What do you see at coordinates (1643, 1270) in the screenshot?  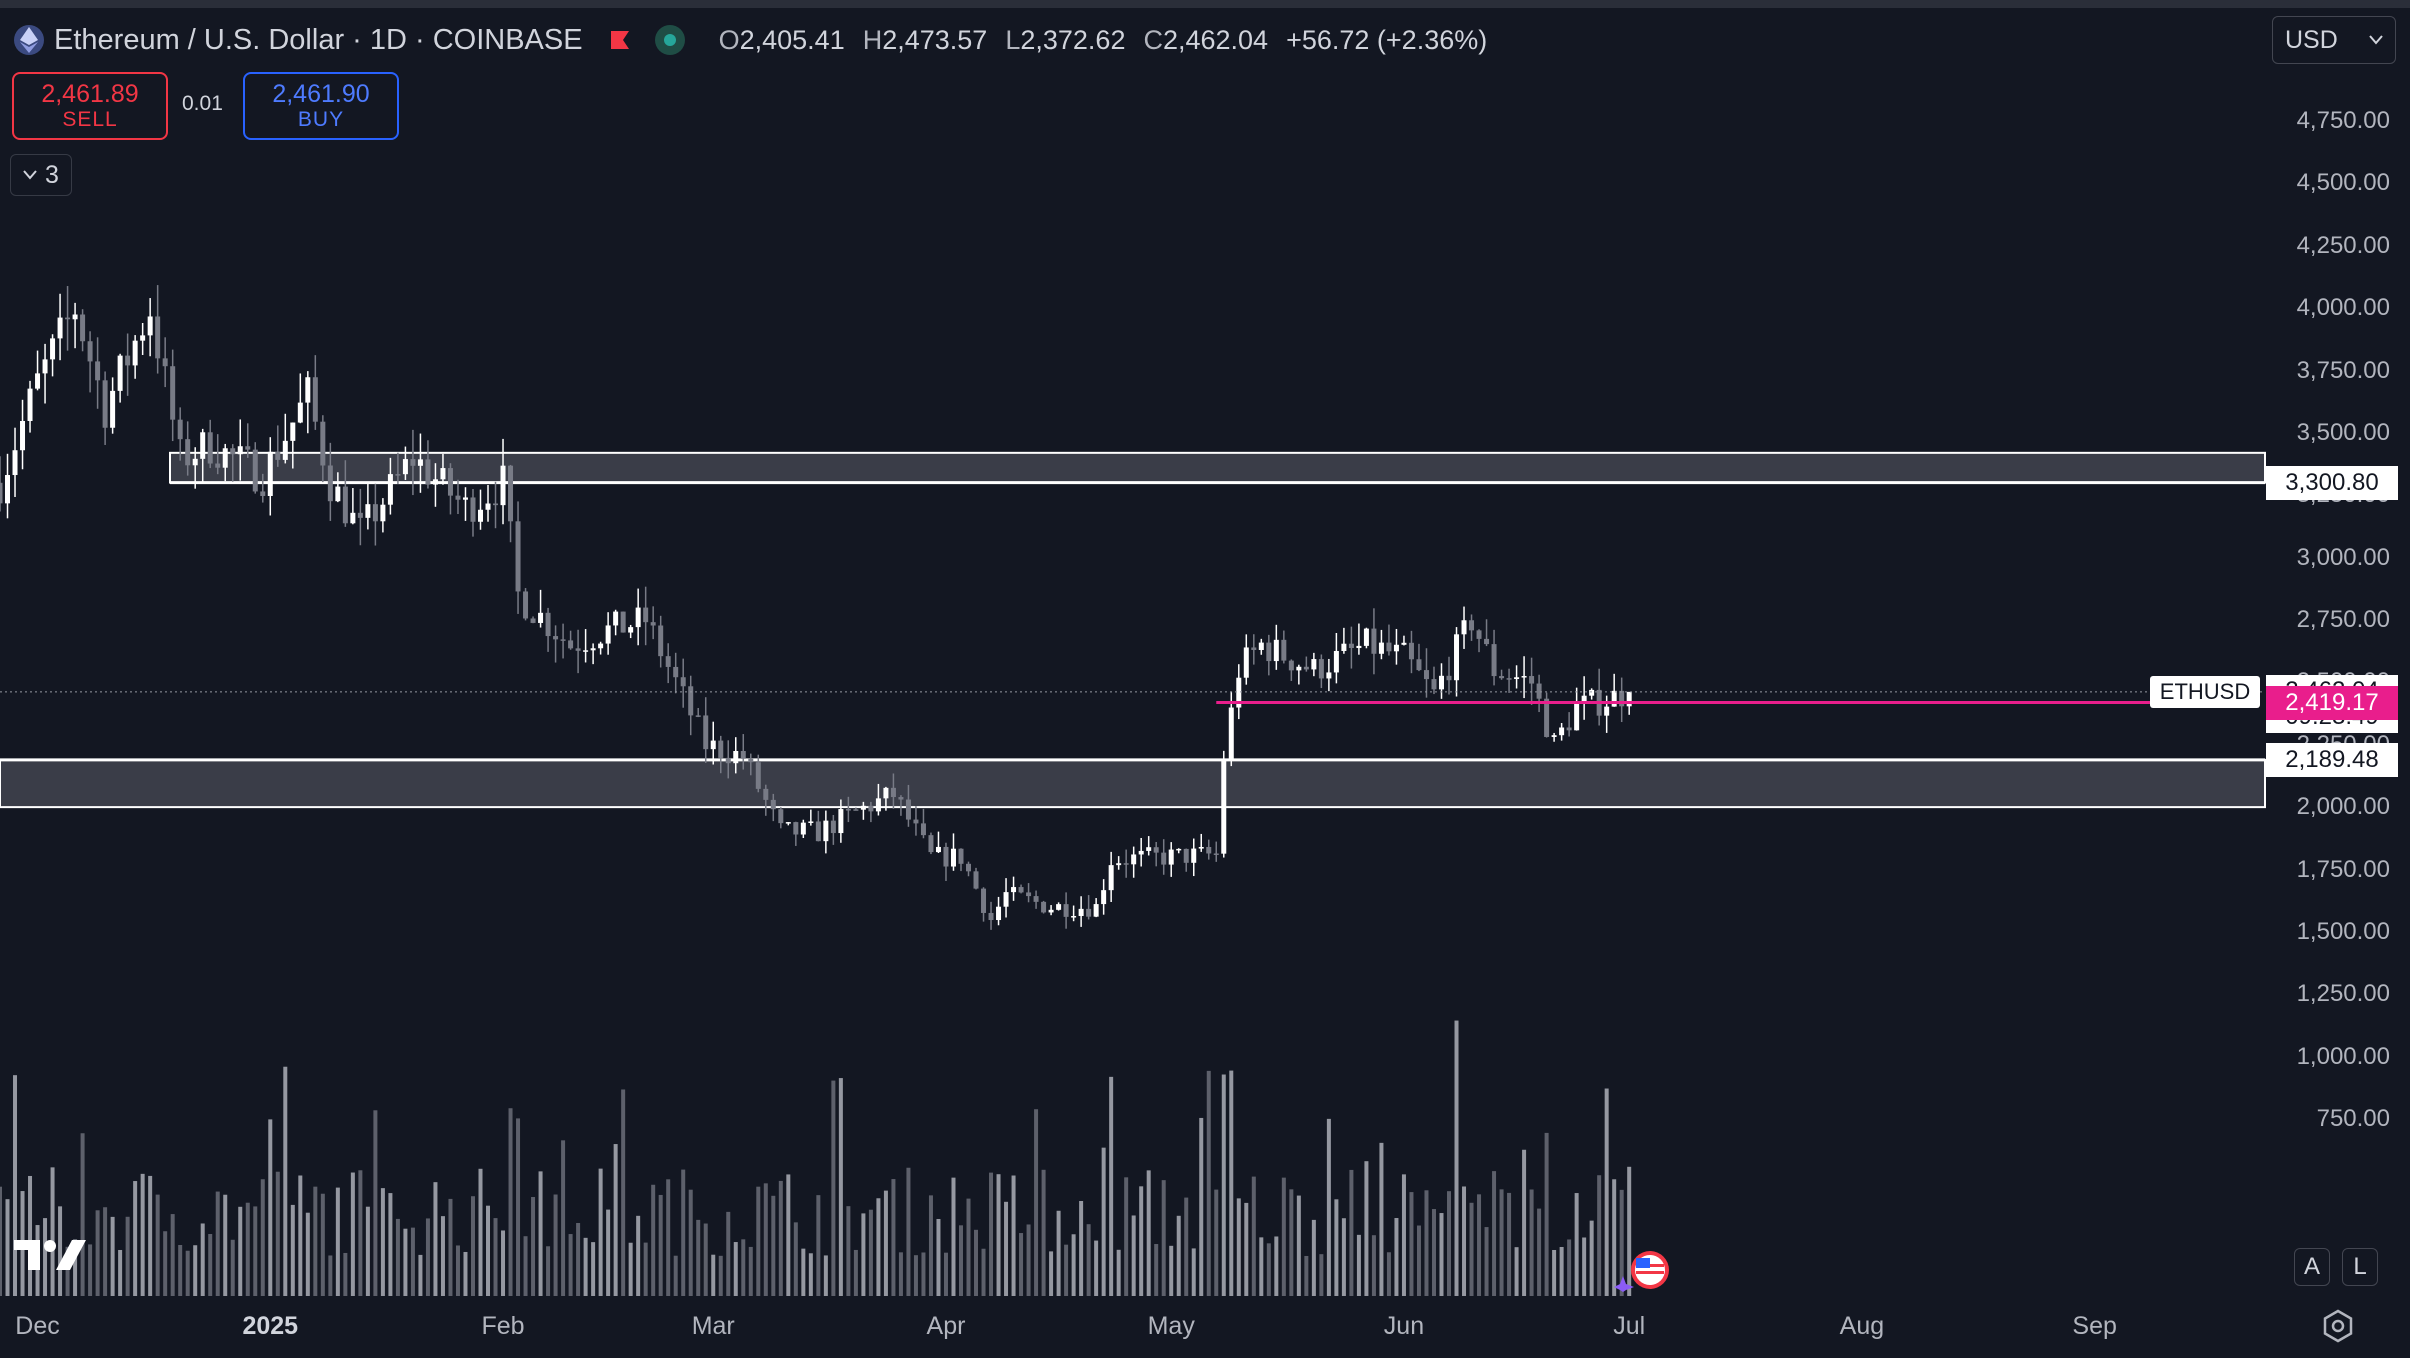 I see `us-flag-icon` at bounding box center [1643, 1270].